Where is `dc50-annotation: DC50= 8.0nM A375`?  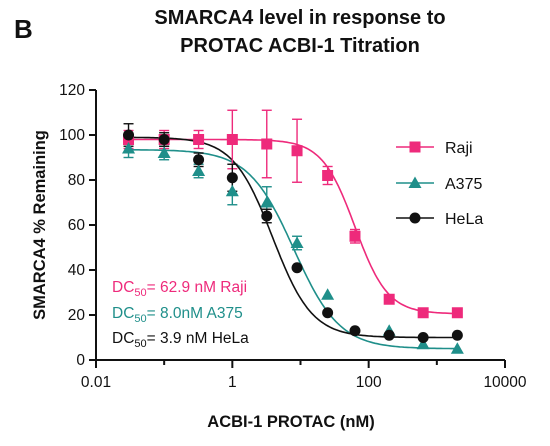
dc50-annotation: DC50= 8.0nM A375 is located at coordinates (177, 315).